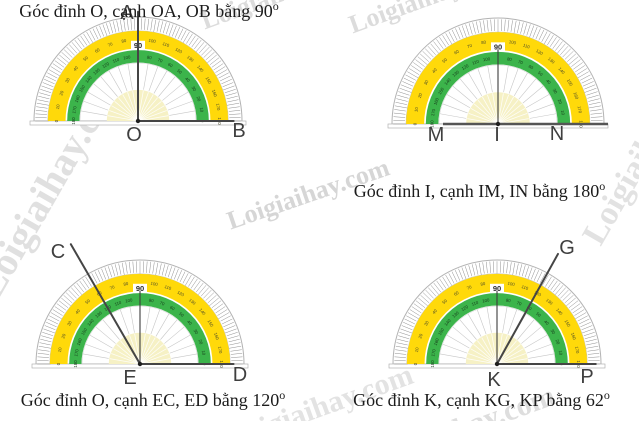  Describe the element at coordinates (129, 378) in the screenshot. I see `point-label-E: E` at that location.